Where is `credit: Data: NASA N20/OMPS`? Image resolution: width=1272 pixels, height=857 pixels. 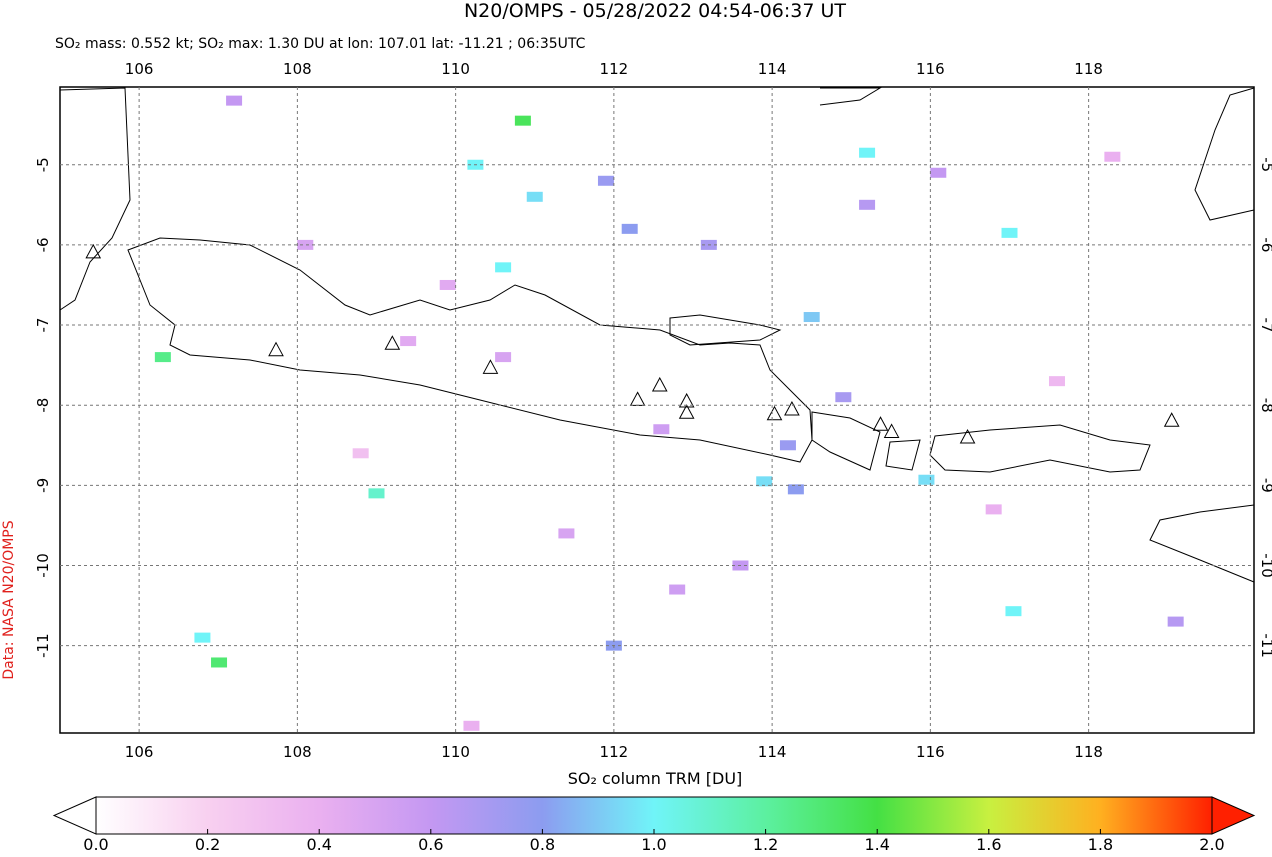 credit: Data: NASA N20/OMPS is located at coordinates (9, 599).